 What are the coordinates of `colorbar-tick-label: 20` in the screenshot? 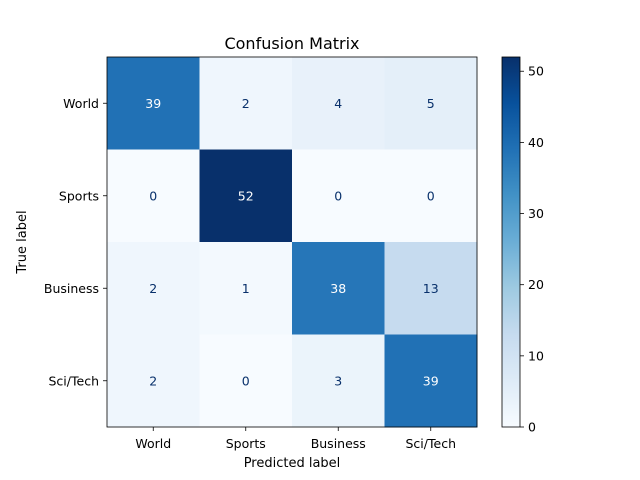 It's located at (536, 284).